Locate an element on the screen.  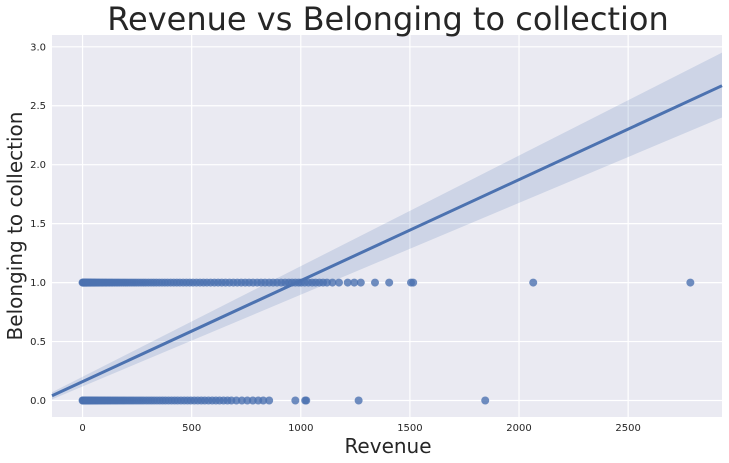
x-tick-label: 2000 is located at coordinates (518, 428).